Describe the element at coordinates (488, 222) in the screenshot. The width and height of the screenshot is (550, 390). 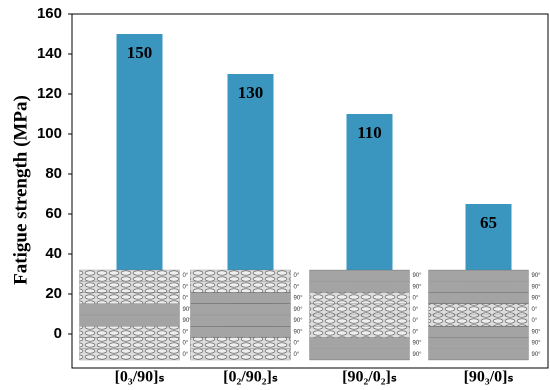
I see `value-label: 65` at that location.